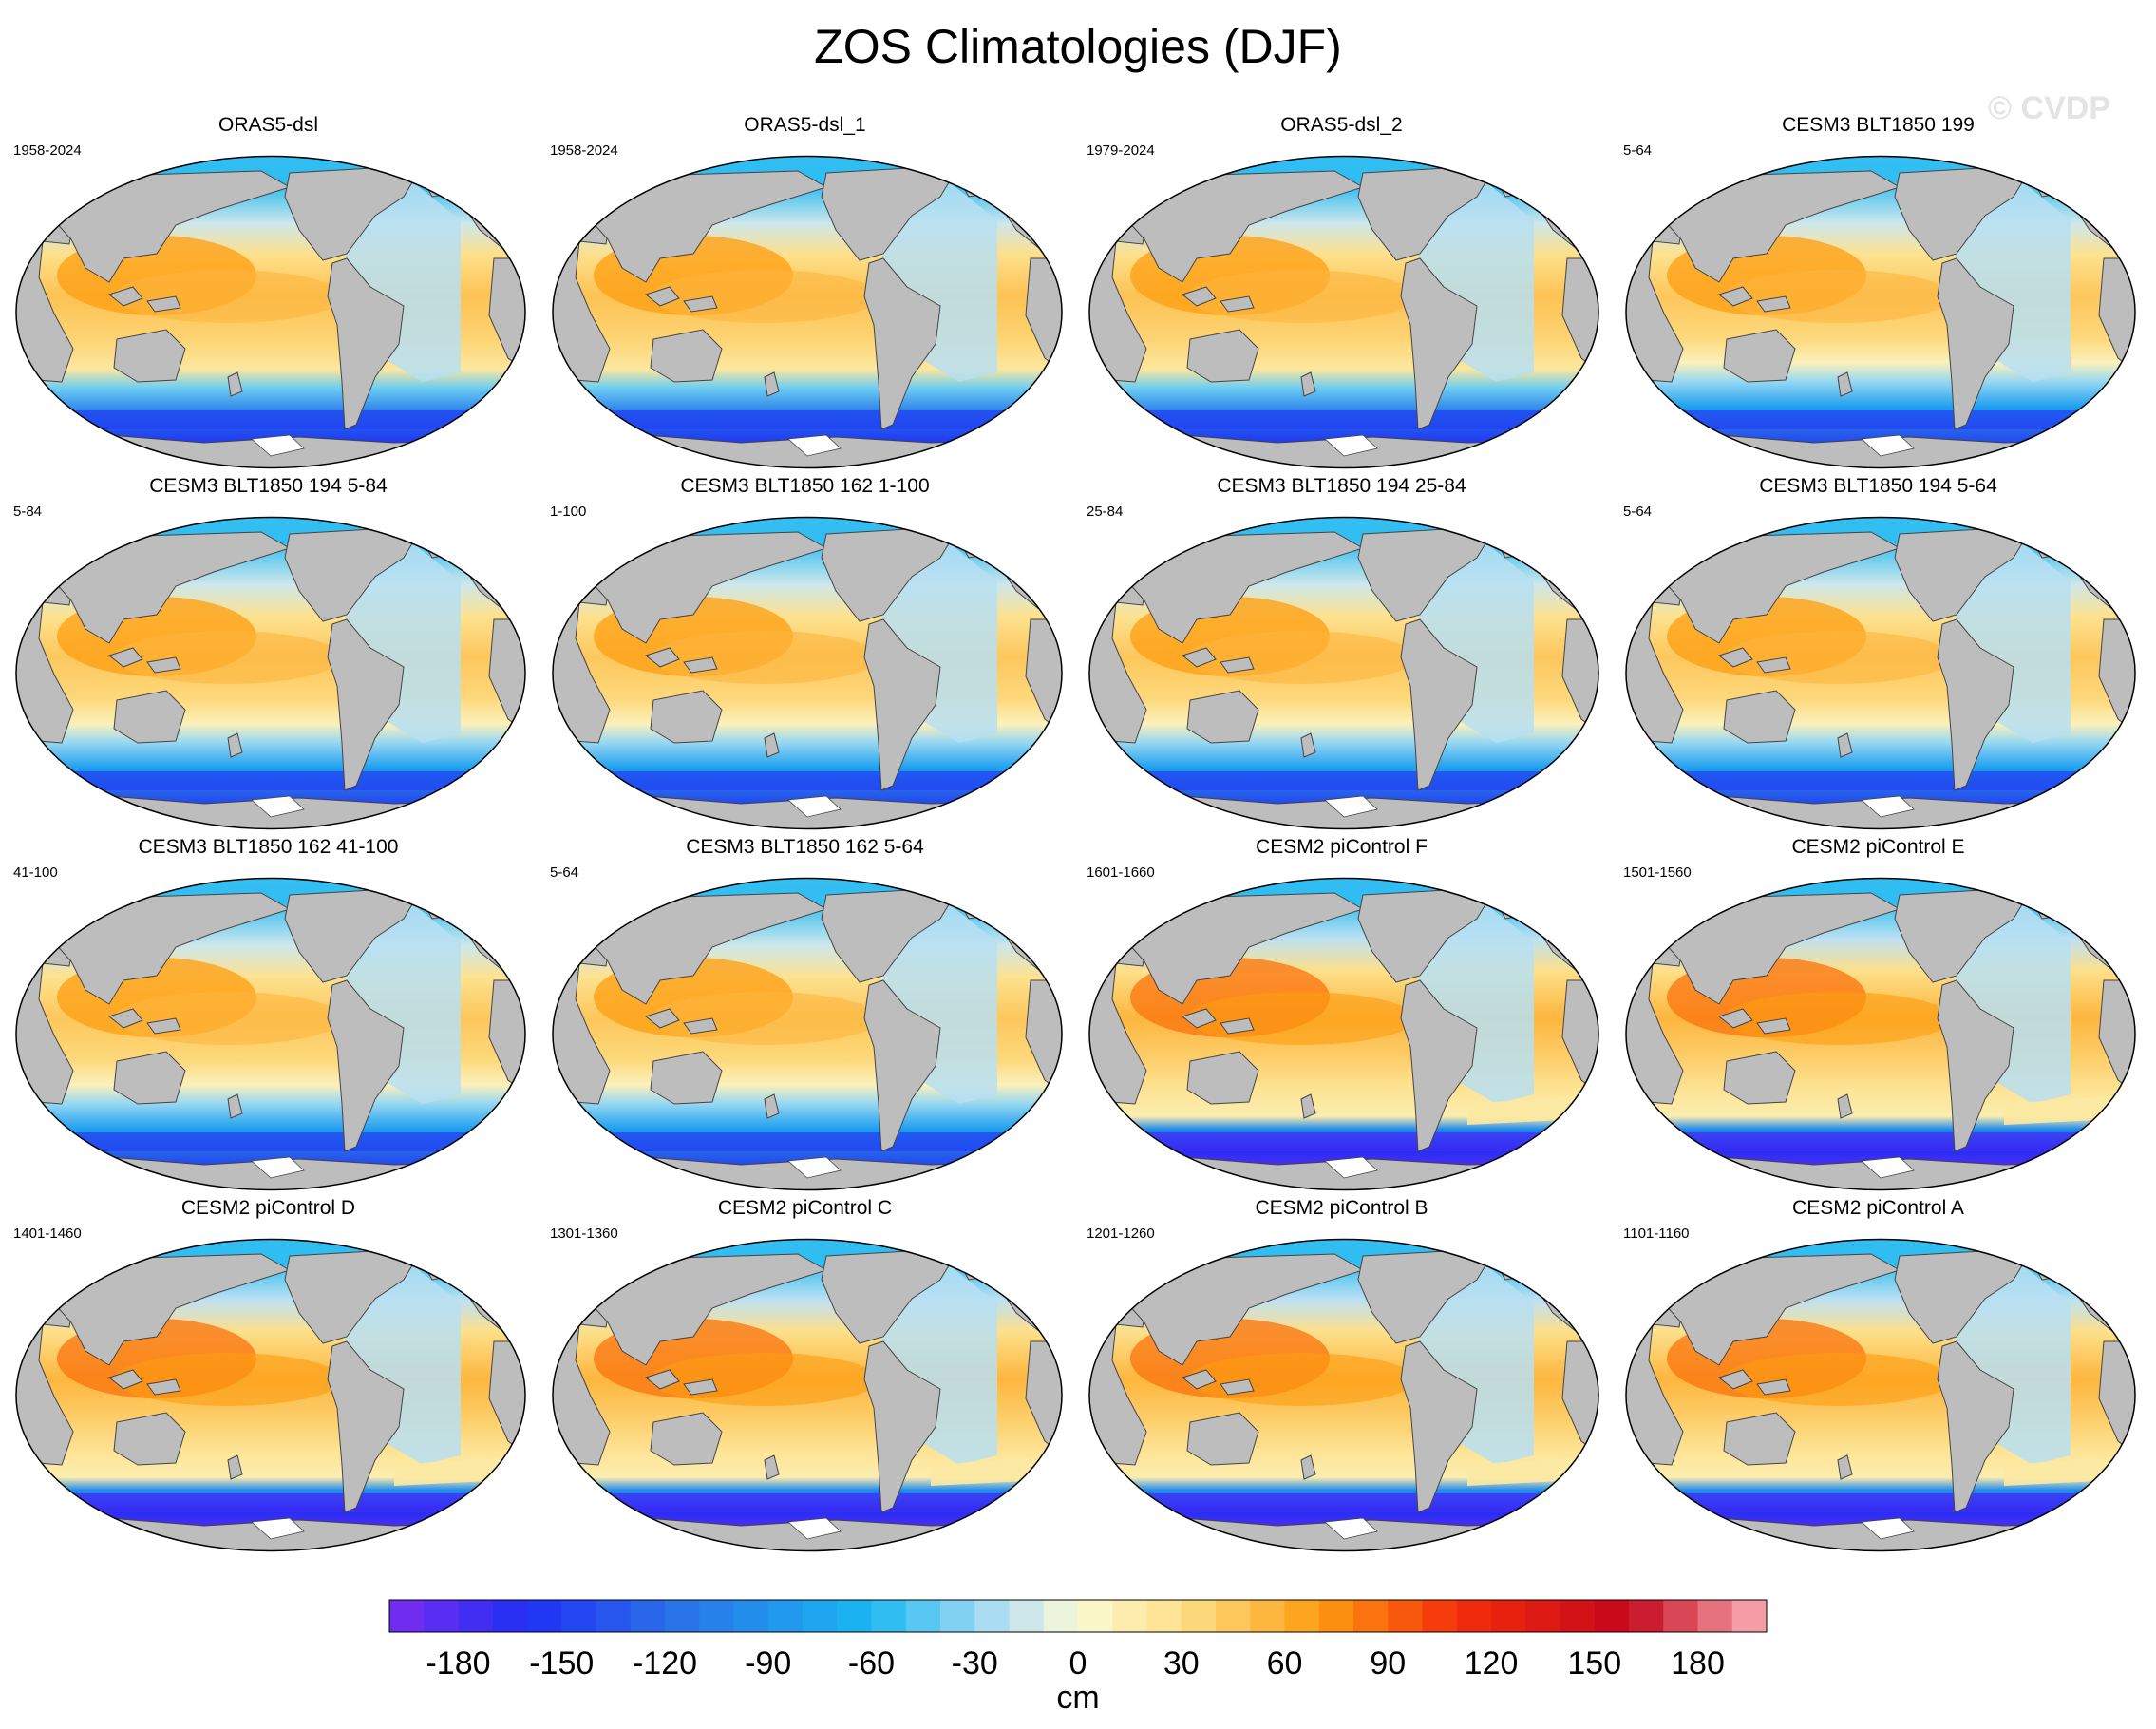  I want to click on panel-title: CESM3 BLT1850 162 41-100, so click(268, 847).